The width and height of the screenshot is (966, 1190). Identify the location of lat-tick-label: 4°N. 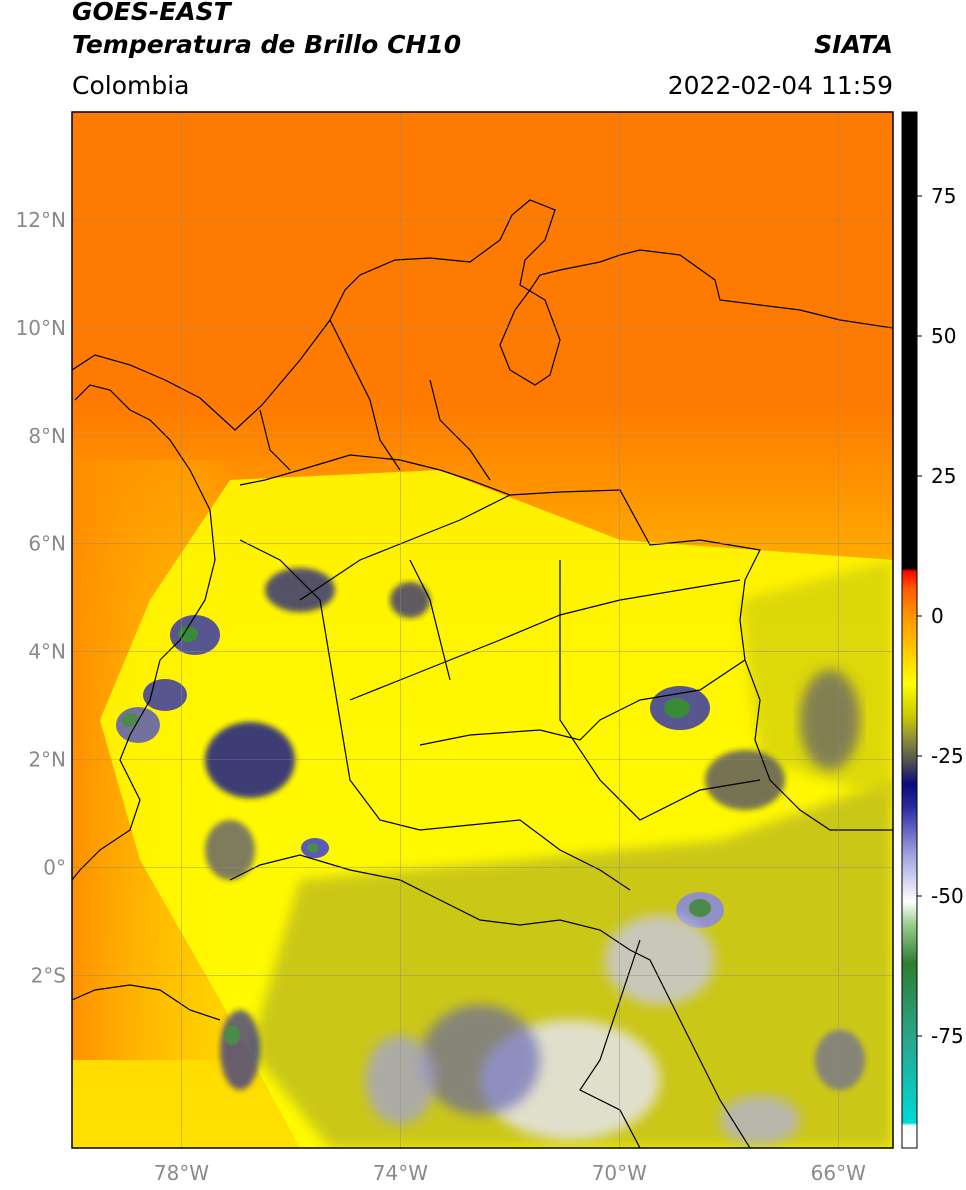
(47, 652).